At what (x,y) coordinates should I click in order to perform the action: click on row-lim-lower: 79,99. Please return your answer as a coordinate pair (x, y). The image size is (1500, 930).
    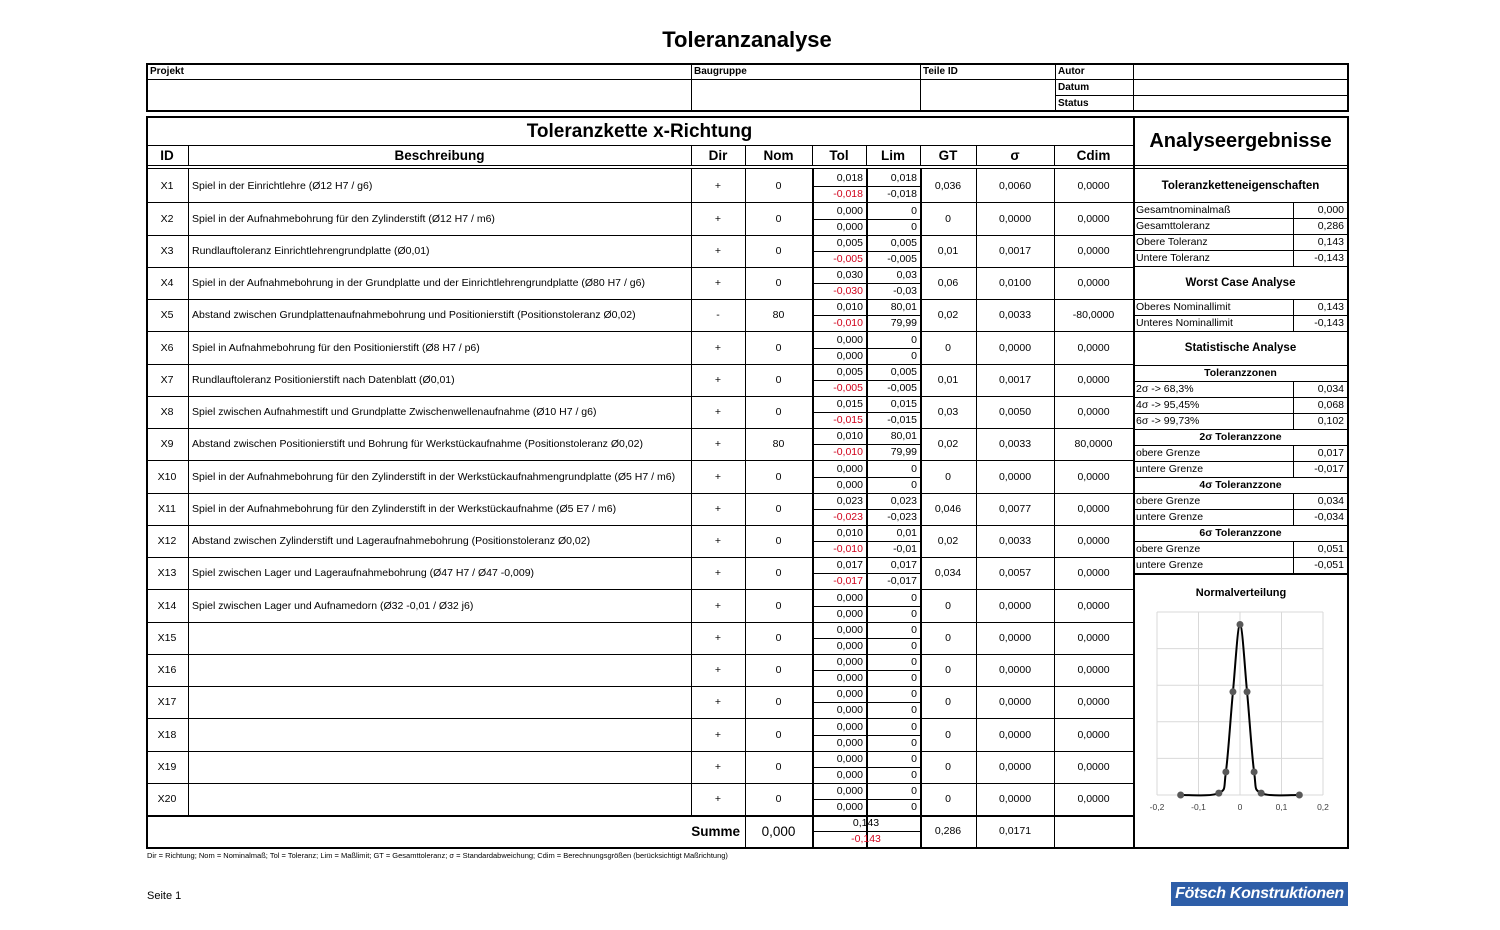
    Looking at the image, I should click on (903, 452).